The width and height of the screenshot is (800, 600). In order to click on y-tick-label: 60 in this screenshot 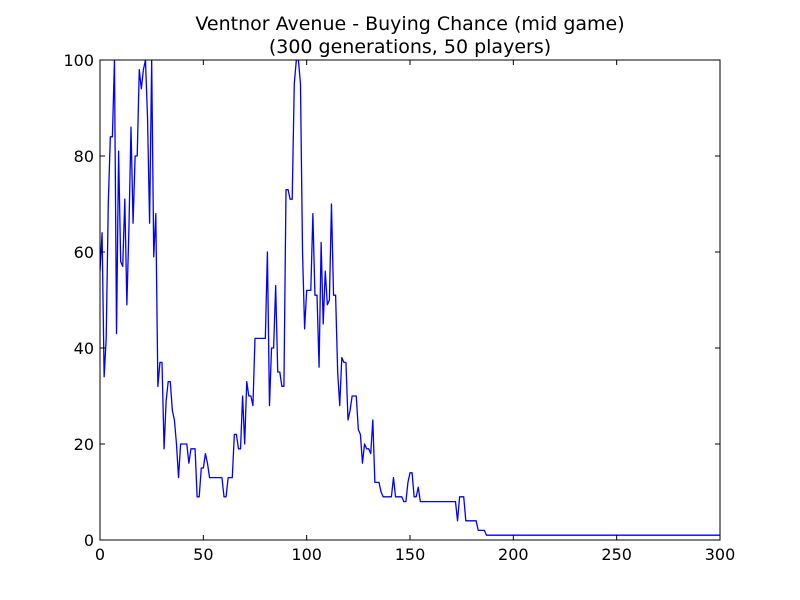, I will do `click(84, 252)`.